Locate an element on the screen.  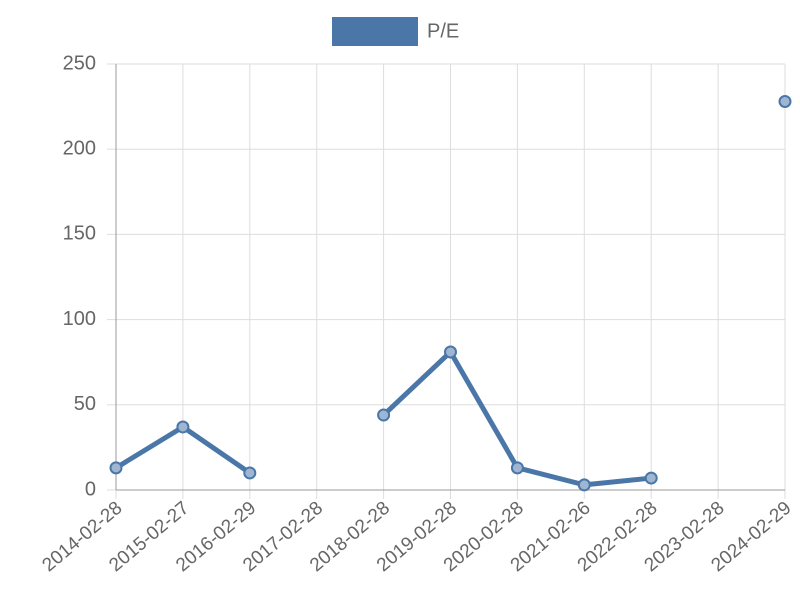
legend-label: P/E is located at coordinates (443, 31).